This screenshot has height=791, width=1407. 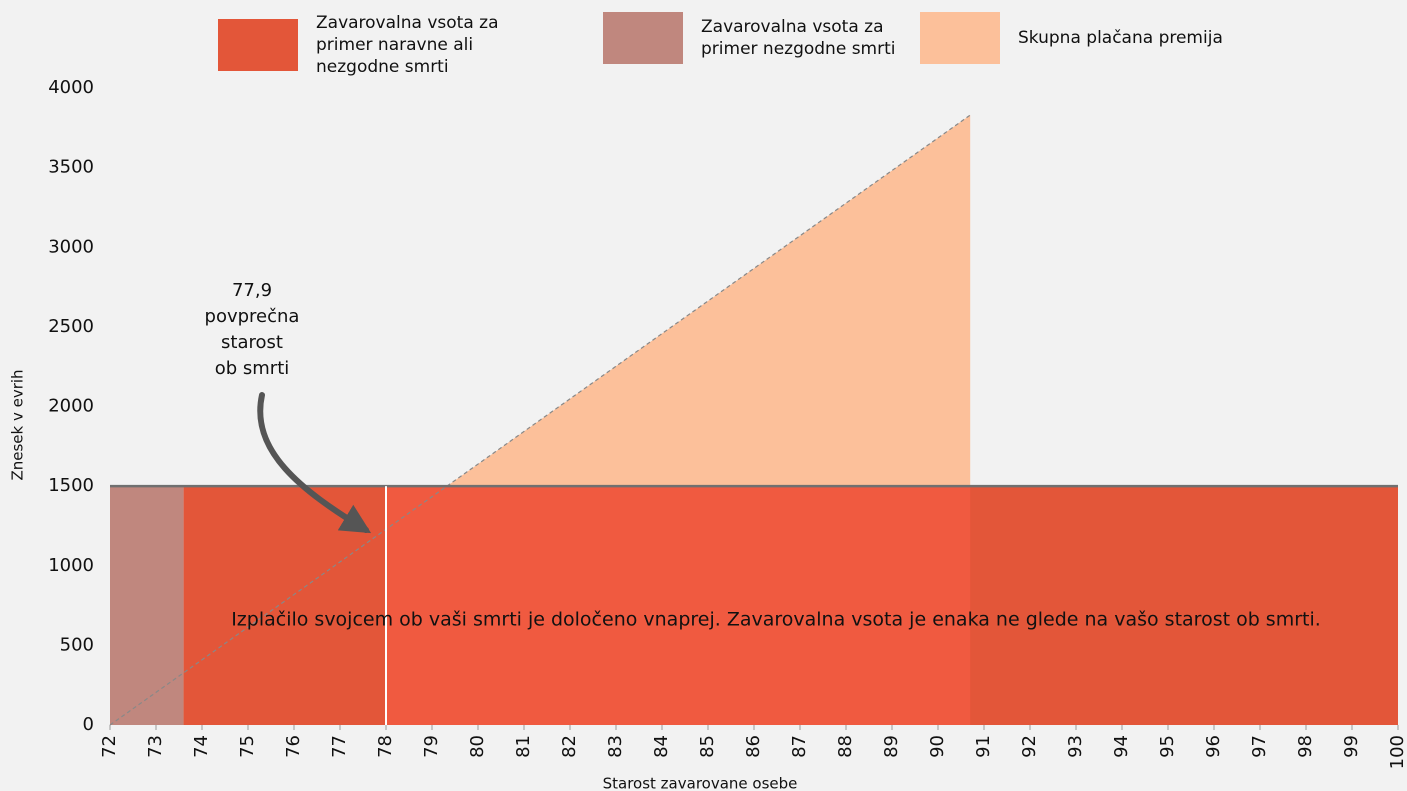 What do you see at coordinates (1167, 746) in the screenshot?
I see `x-tick-label: 95` at bounding box center [1167, 746].